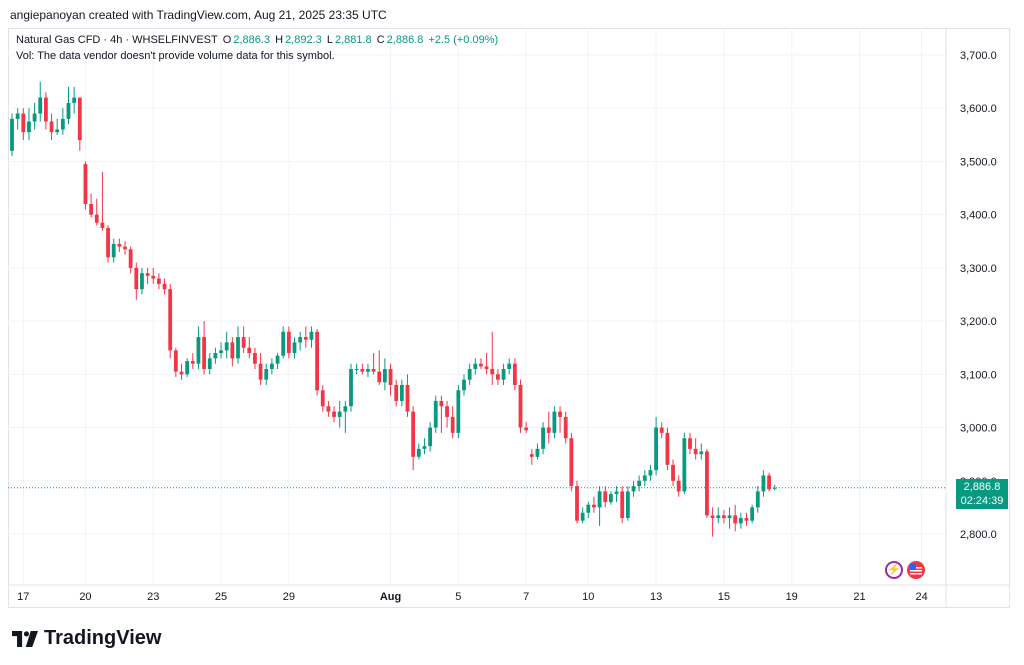  Describe the element at coordinates (329, 40) in the screenshot. I see `low-label: L` at that location.